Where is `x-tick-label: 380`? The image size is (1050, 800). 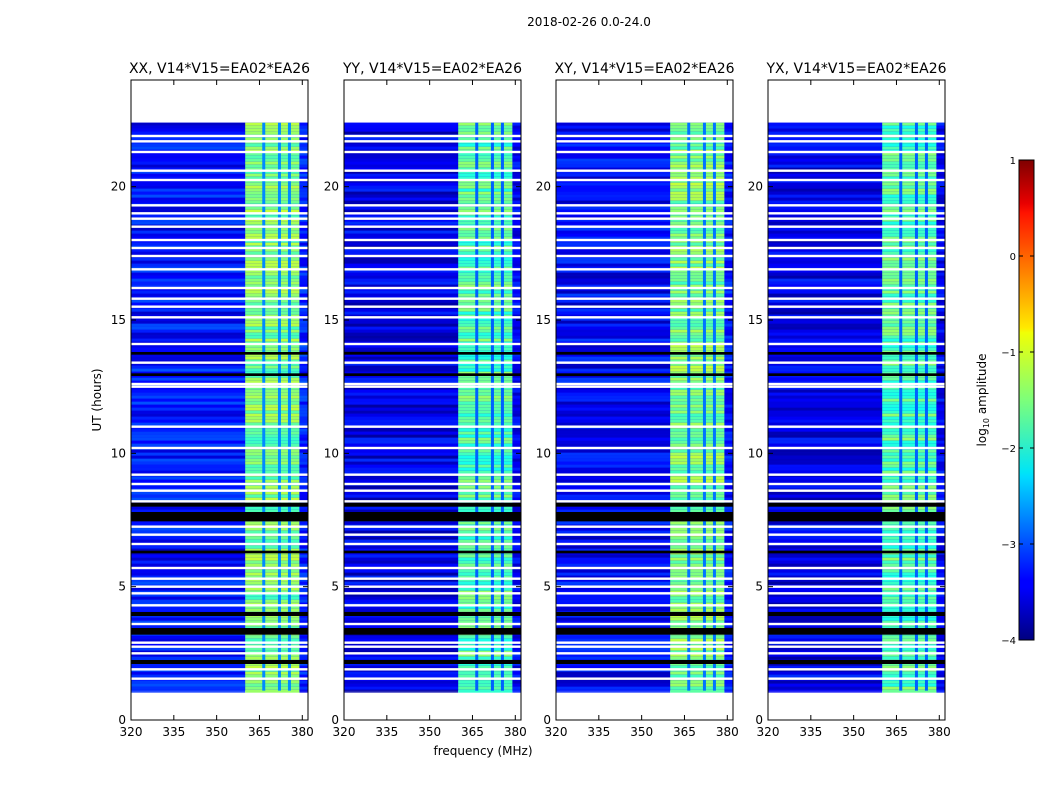
x-tick-label: 380 is located at coordinates (727, 732).